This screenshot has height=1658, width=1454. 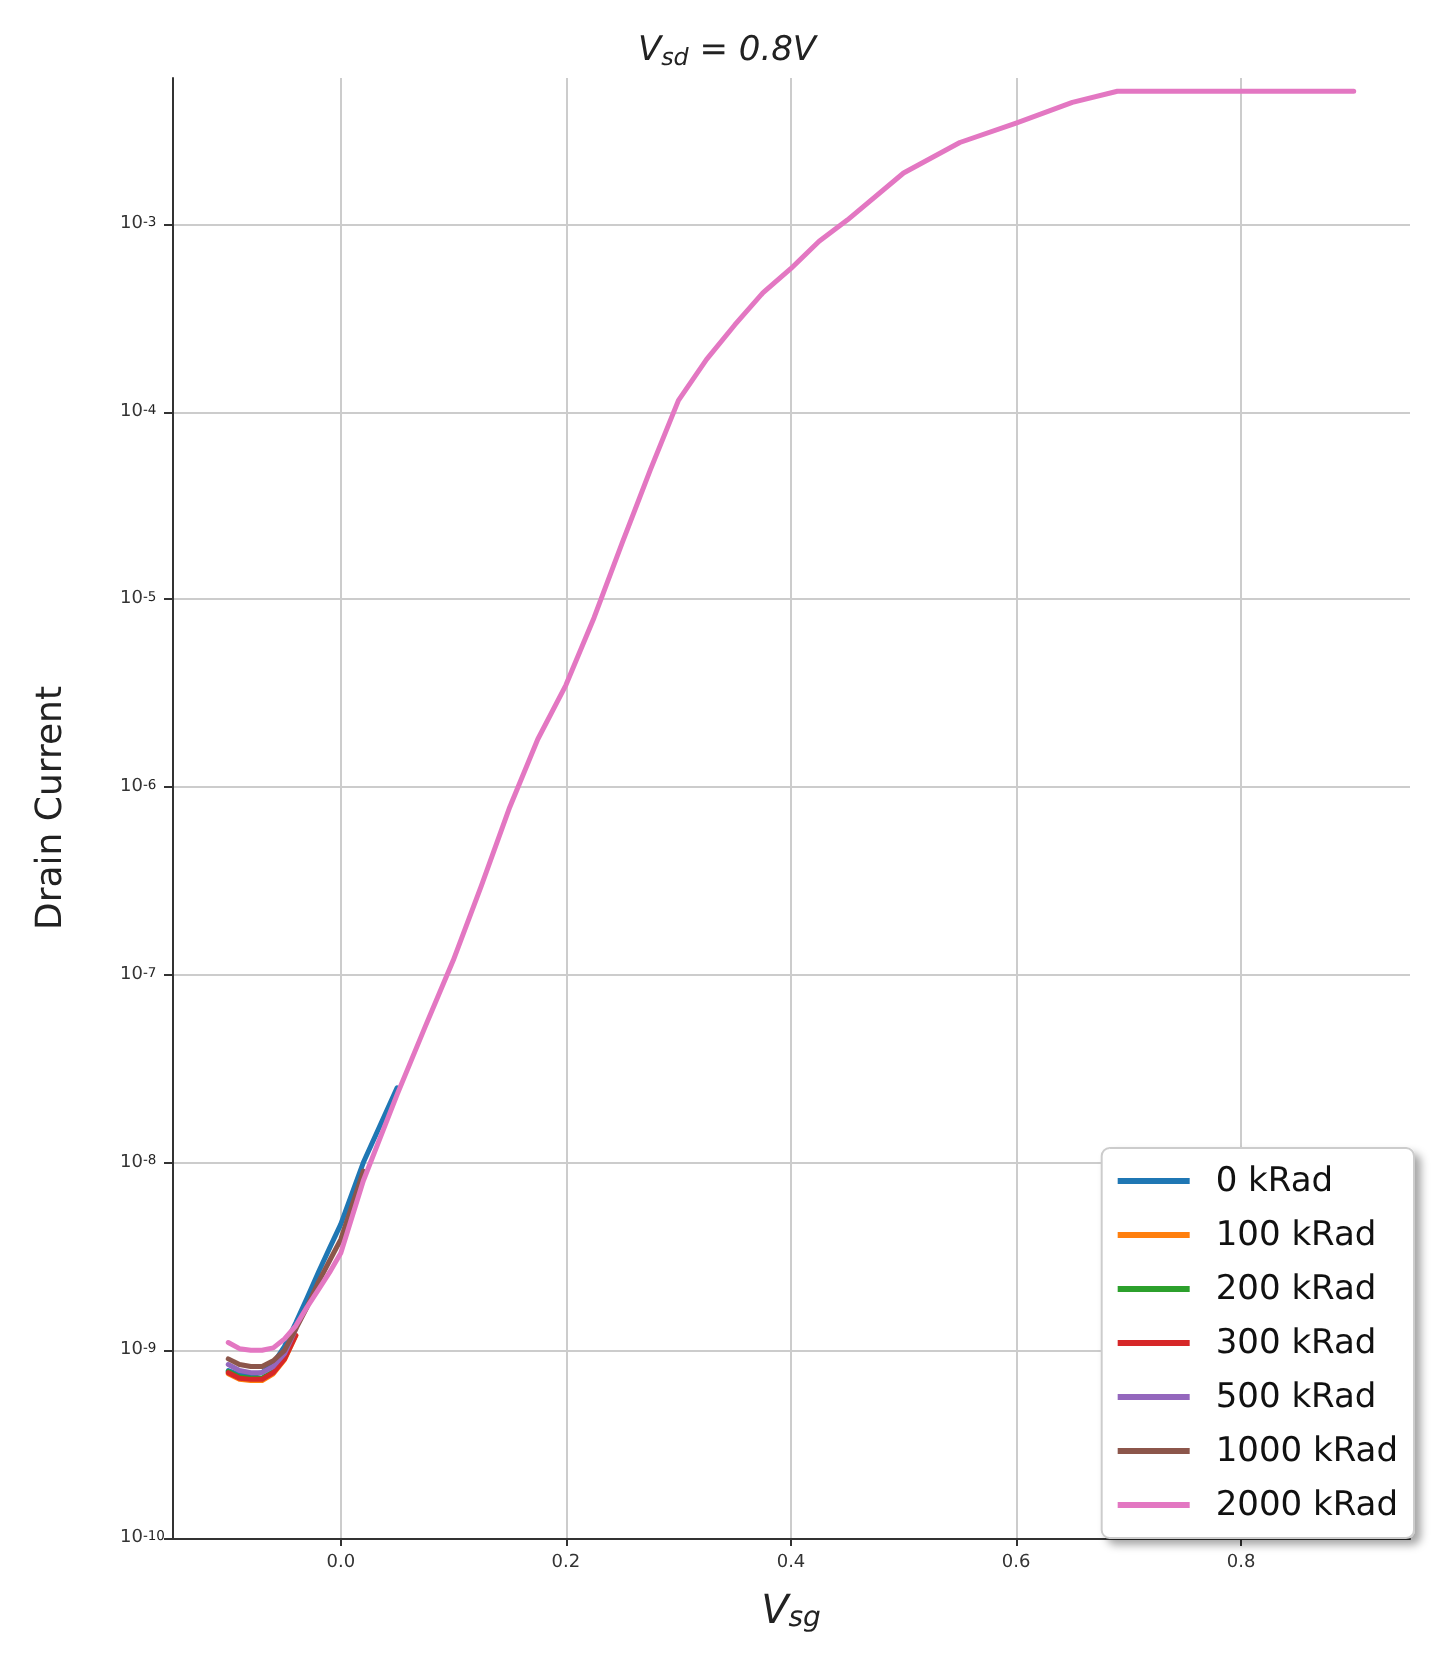 What do you see at coordinates (566, 1563) in the screenshot?
I see `x-tick-label: 0.2` at bounding box center [566, 1563].